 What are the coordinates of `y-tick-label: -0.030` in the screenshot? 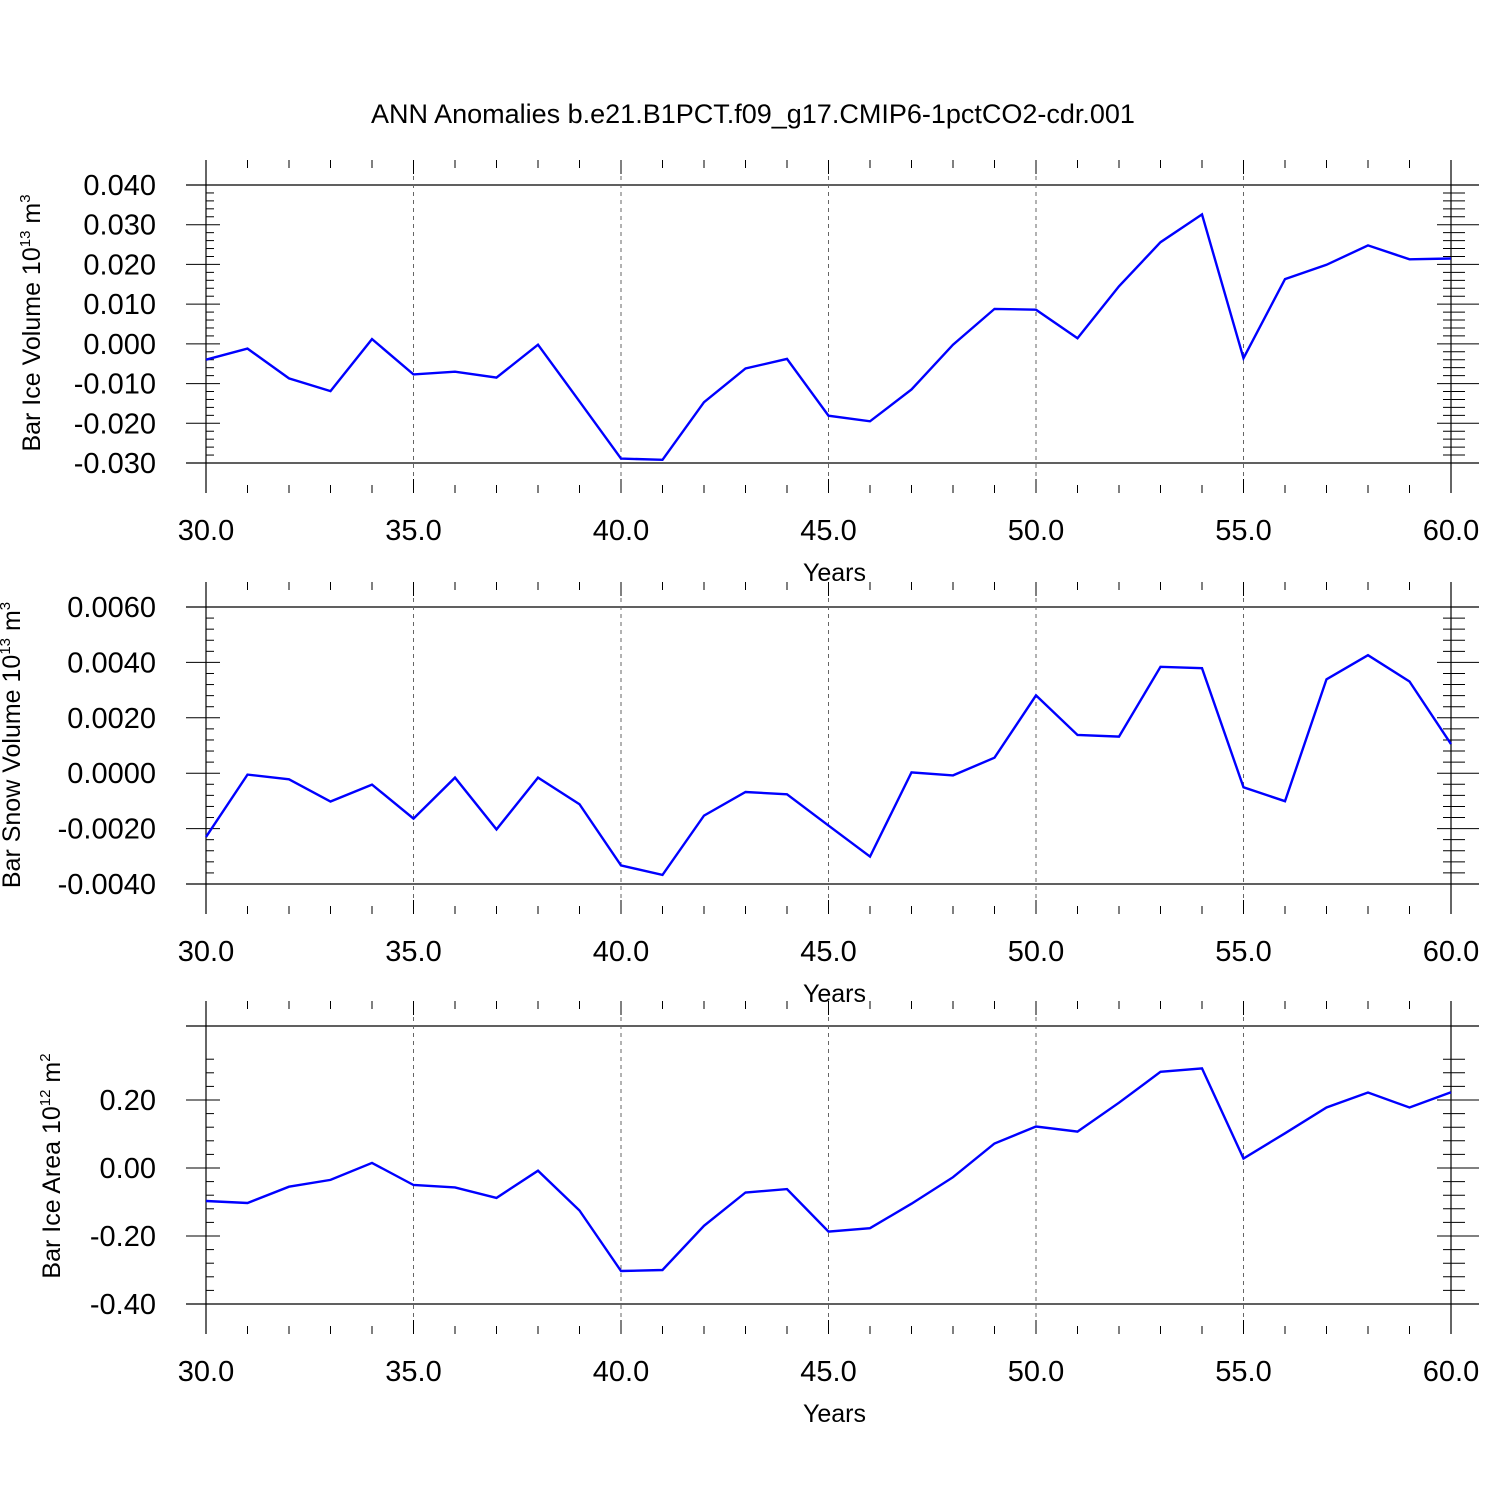 It's located at (115, 464).